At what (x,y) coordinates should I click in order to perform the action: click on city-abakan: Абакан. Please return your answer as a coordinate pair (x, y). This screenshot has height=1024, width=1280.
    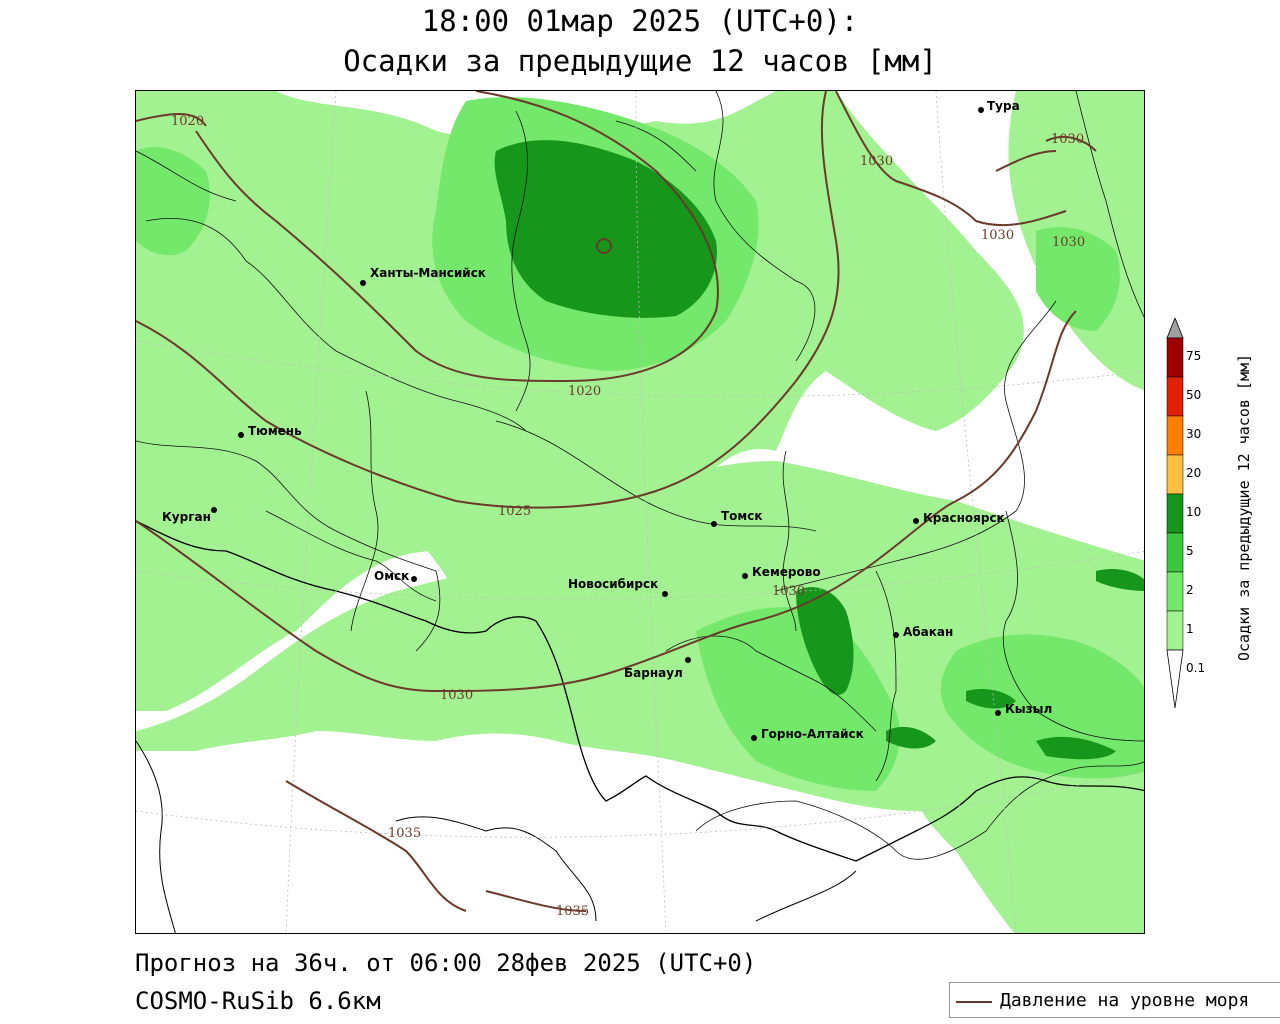
    Looking at the image, I should click on (923, 632).